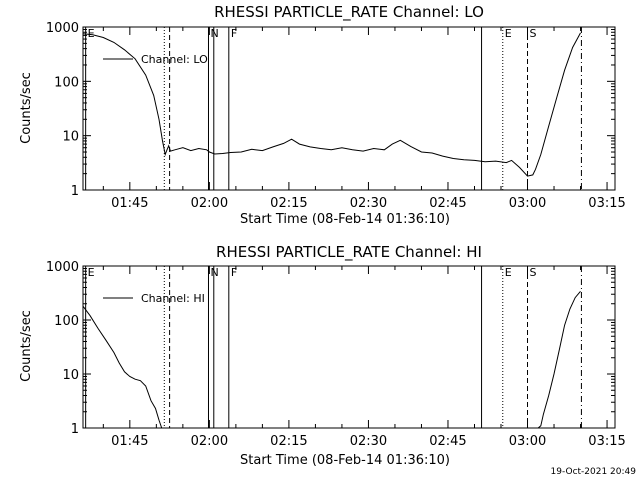 The width and height of the screenshot is (640, 480). Describe the element at coordinates (447, 203) in the screenshot. I see `x-tick-label-lo: 02:45` at that location.